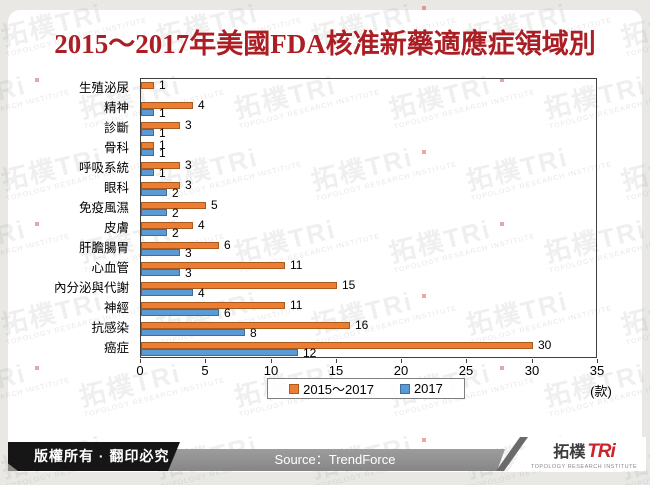 This screenshot has height=485, width=650. Describe the element at coordinates (253, 333) in the screenshot. I see `value-label: 8` at that location.